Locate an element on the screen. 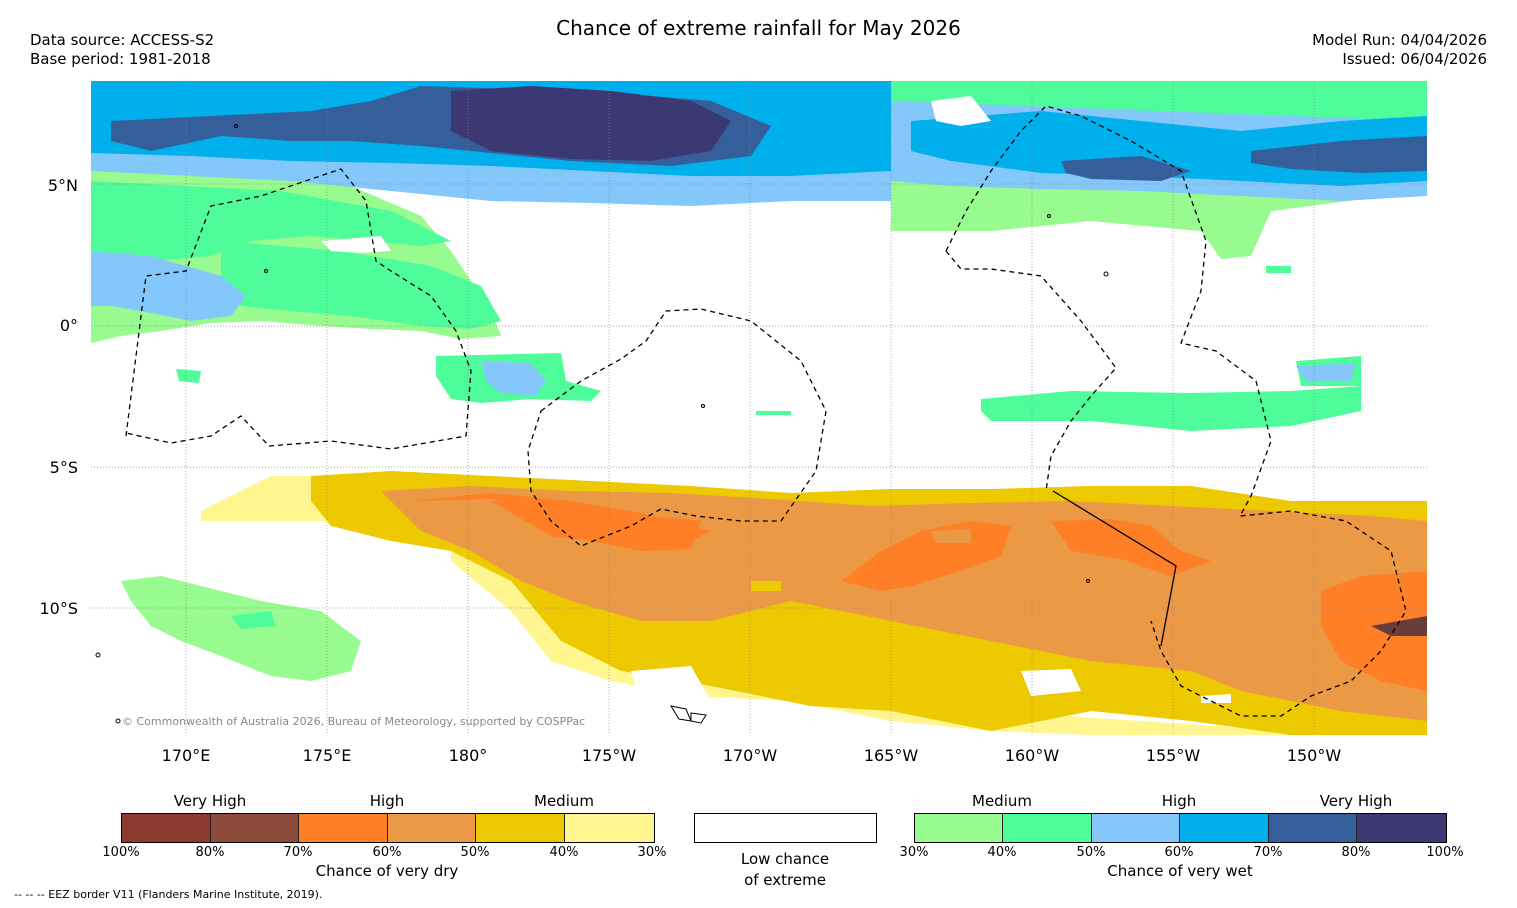 This screenshot has width=1517, height=908. lat-label-10s: 10°S is located at coordinates (58, 608).